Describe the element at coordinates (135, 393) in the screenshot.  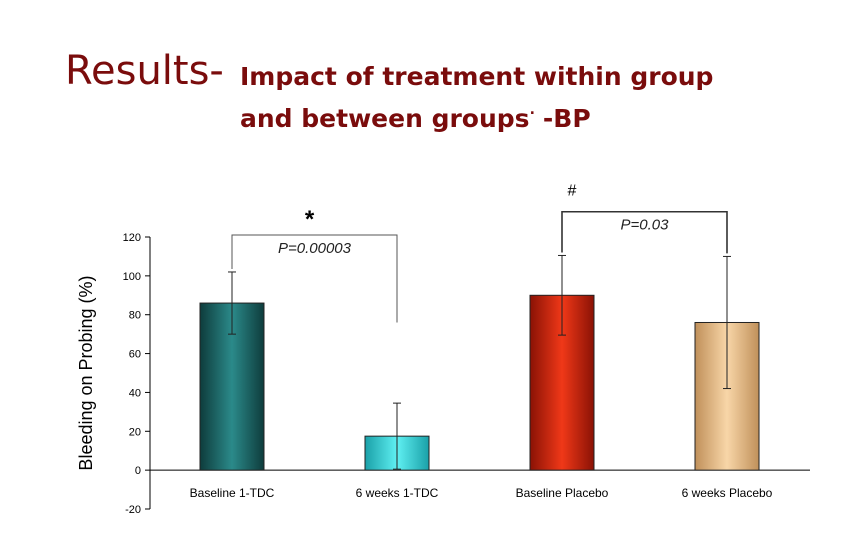
I see `y-tick-label: 40` at that location.